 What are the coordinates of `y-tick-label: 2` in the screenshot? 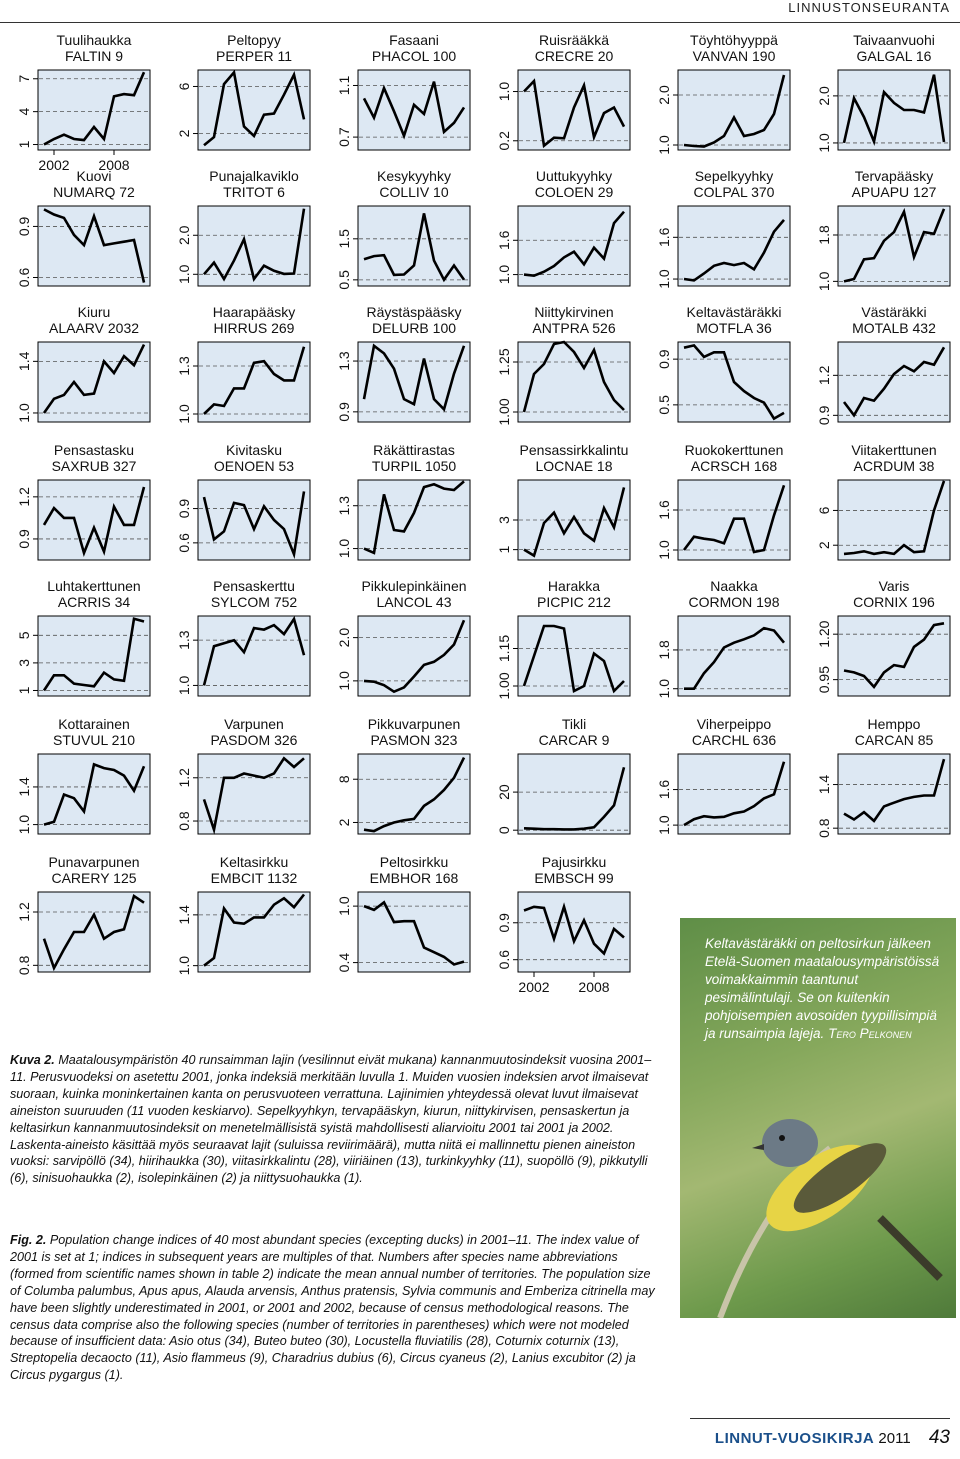 It's located at (344, 822).